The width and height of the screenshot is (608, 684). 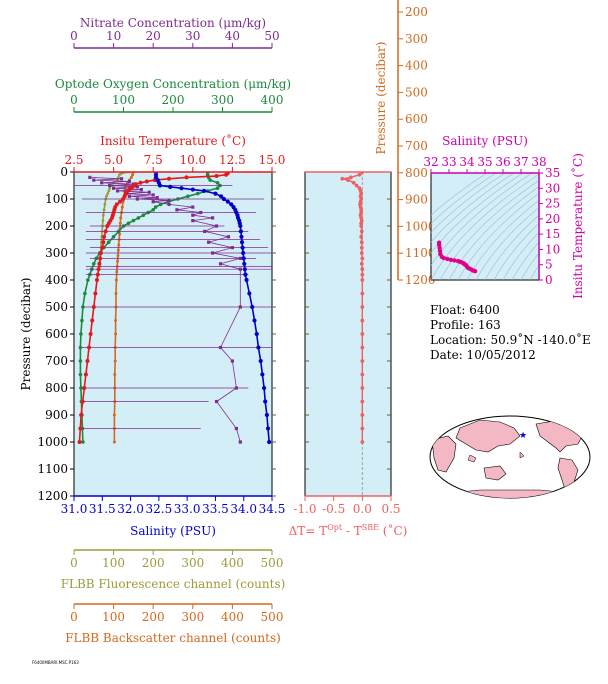 I want to click on pressure-tick-label: 300, so click(x=56, y=253).